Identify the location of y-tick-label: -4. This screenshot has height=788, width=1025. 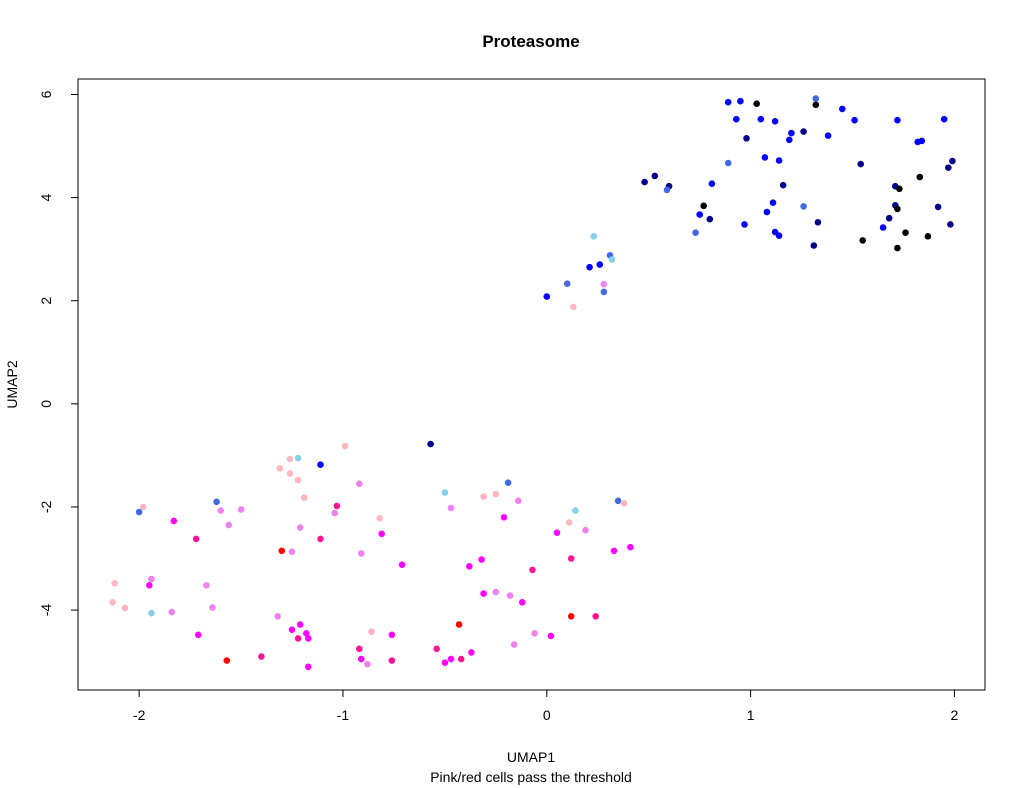
(46, 610).